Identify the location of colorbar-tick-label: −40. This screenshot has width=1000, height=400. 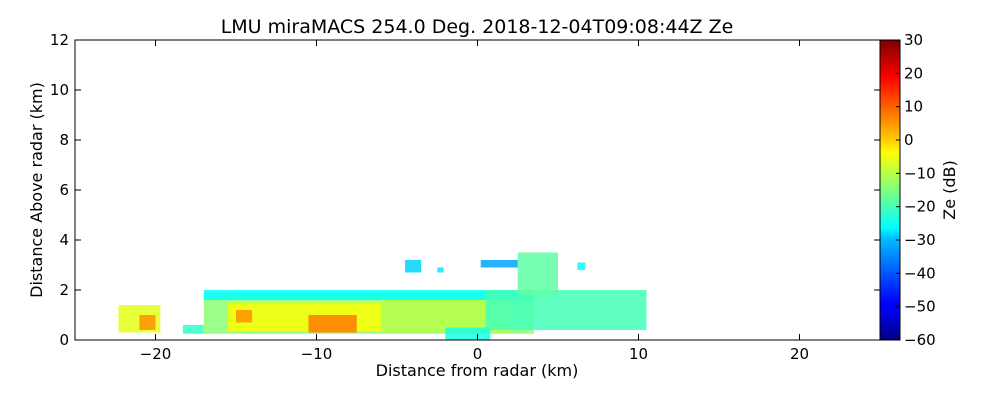
(920, 273).